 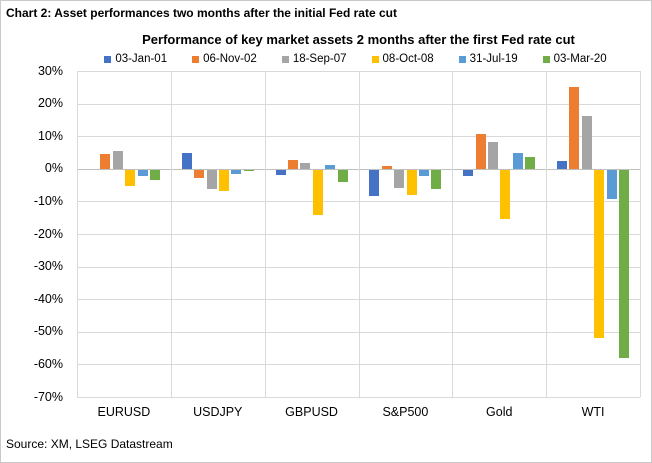 What do you see at coordinates (130, 178) in the screenshot?
I see `bar-08-Oct-08-EURUSD` at bounding box center [130, 178].